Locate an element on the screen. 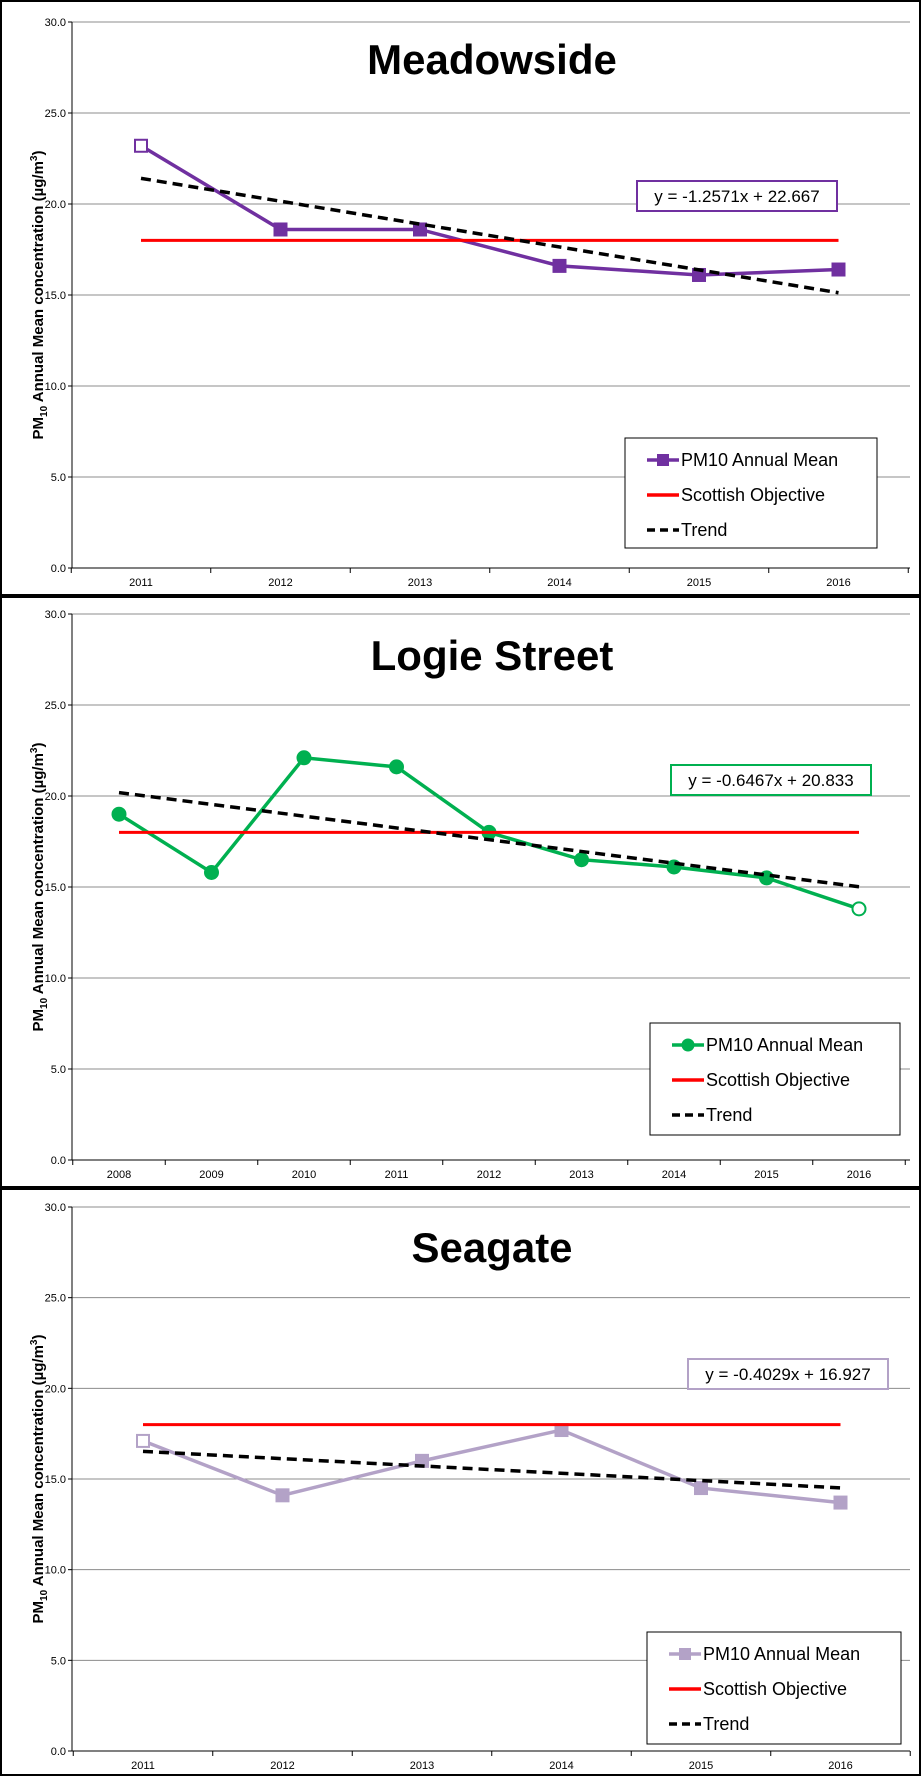 The width and height of the screenshot is (921, 1776). trend-equation-text: y = -1.2571x + 22.667 is located at coordinates (736, 196).